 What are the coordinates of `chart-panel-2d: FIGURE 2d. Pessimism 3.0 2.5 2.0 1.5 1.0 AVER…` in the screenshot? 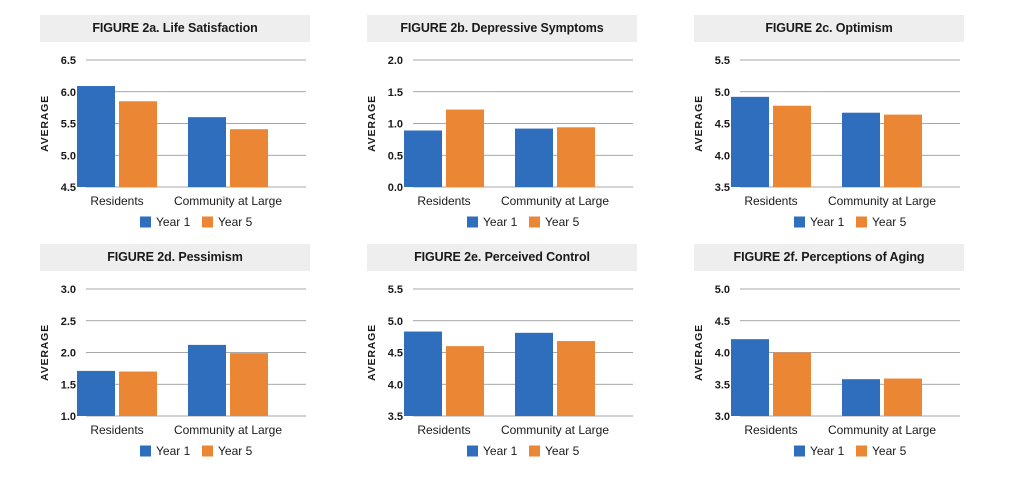 It's located at (174, 354).